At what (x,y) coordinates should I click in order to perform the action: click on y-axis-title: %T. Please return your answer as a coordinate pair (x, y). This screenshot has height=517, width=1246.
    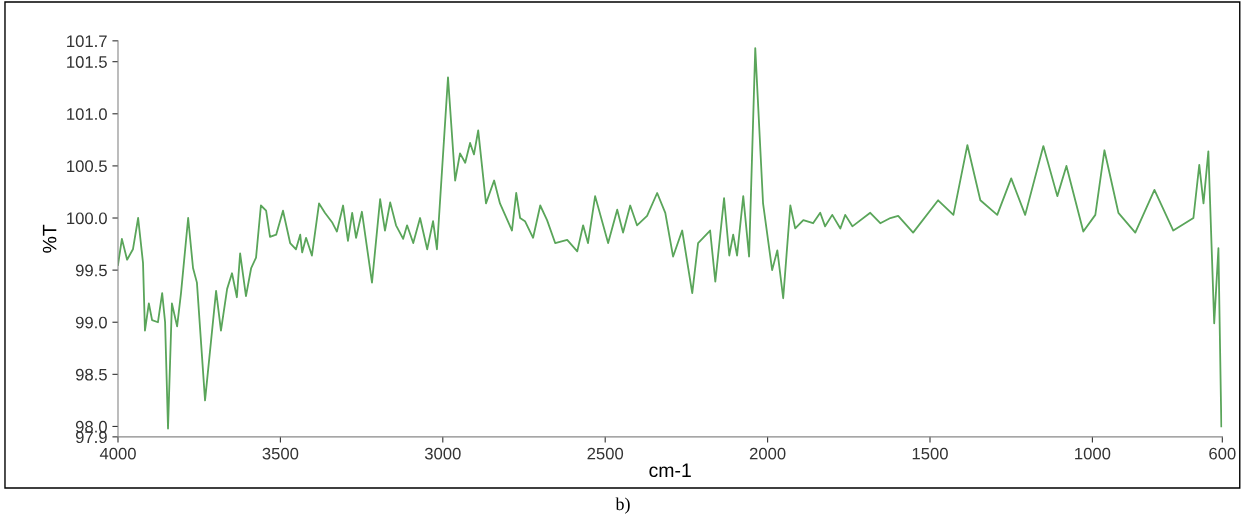
    Looking at the image, I should click on (49, 238).